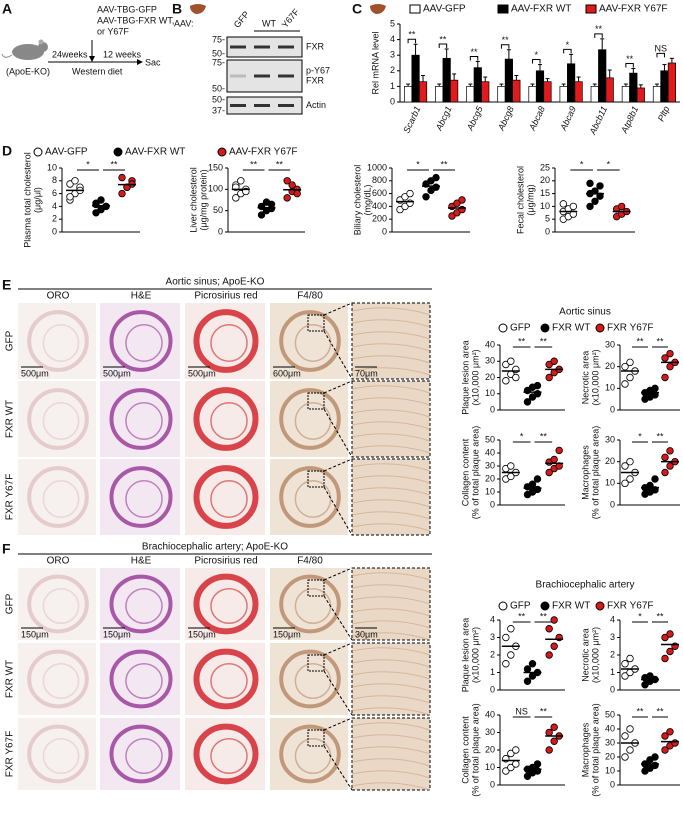  Describe the element at coordinates (537, 119) in the screenshot. I see `x-tick-label: Abca8` at that location.